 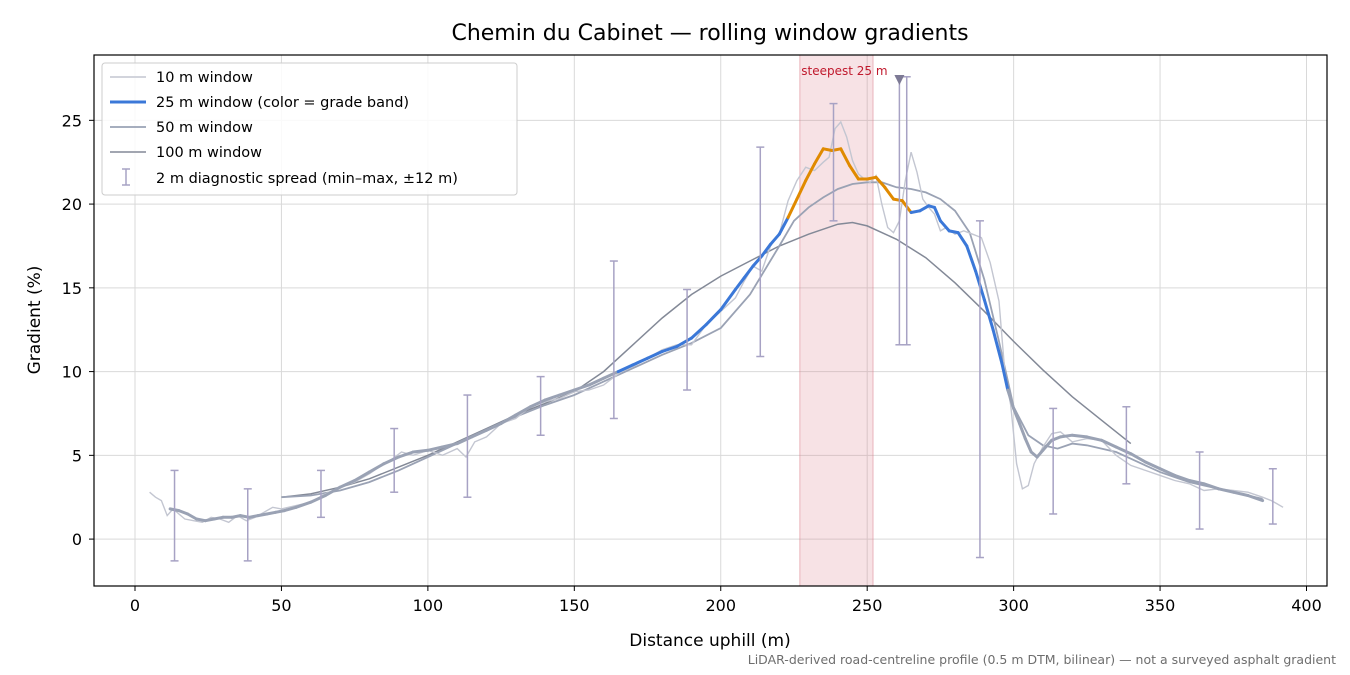 I want to click on x-tick-label-350: 350, so click(x=1160, y=605).